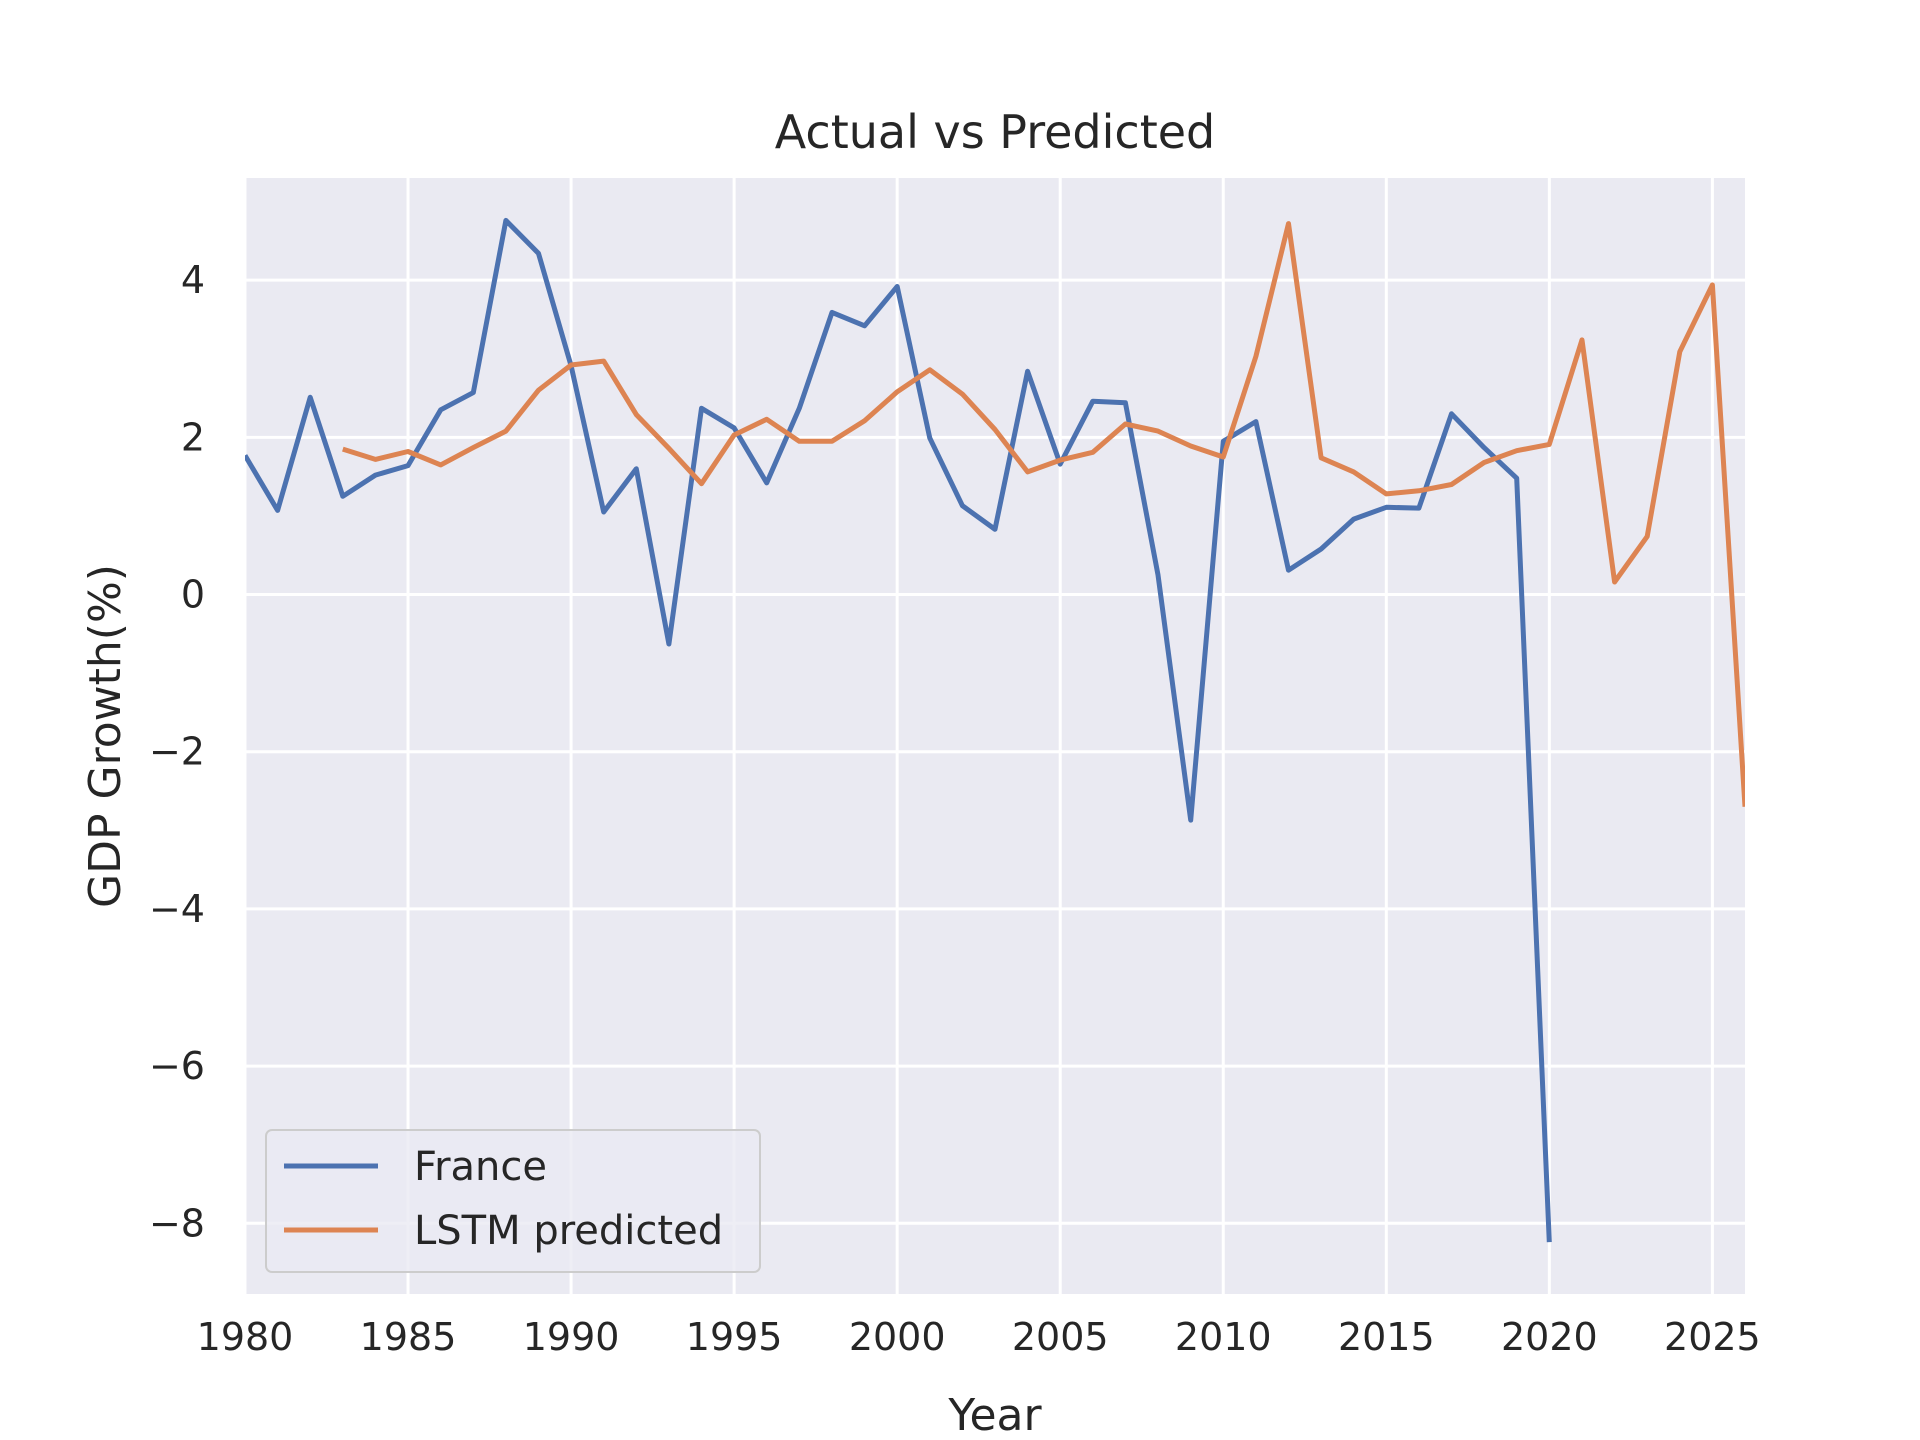 Image resolution: width=1920 pixels, height=1440 pixels. I want to click on y-tick-label: 2, so click(193, 437).